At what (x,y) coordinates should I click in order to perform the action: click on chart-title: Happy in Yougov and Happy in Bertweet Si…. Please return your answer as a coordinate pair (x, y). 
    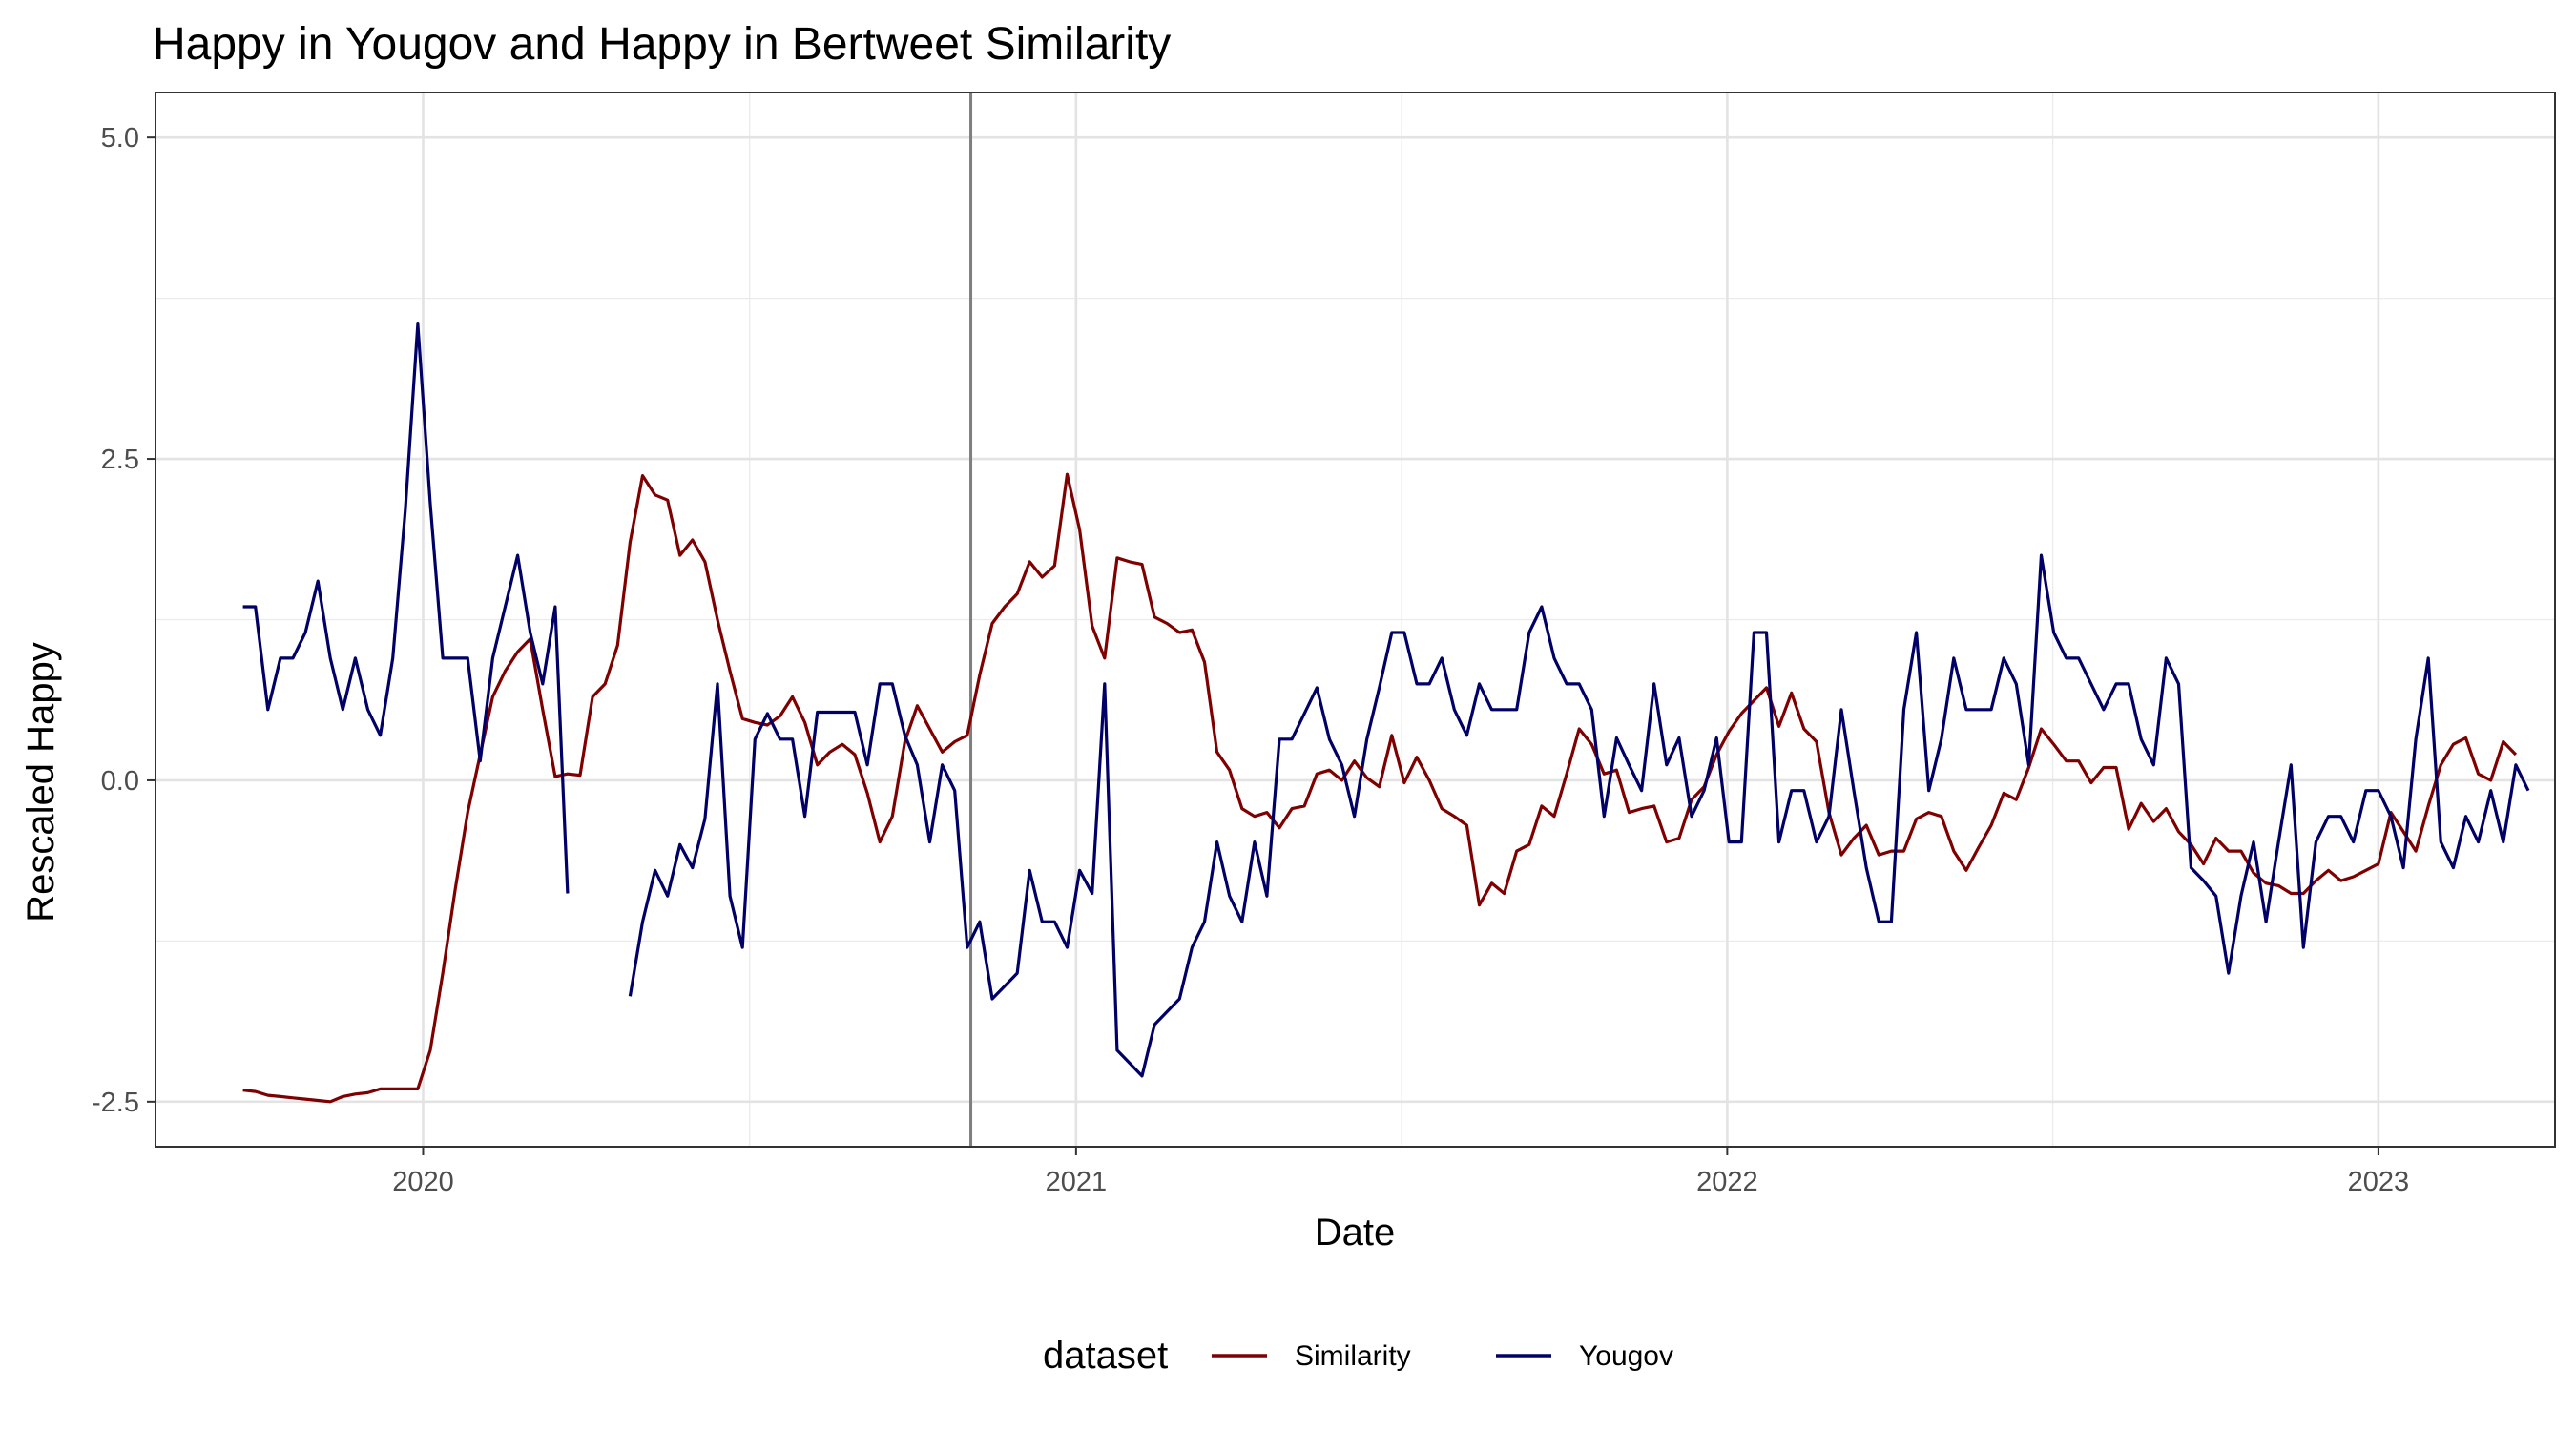
    Looking at the image, I should click on (662, 44).